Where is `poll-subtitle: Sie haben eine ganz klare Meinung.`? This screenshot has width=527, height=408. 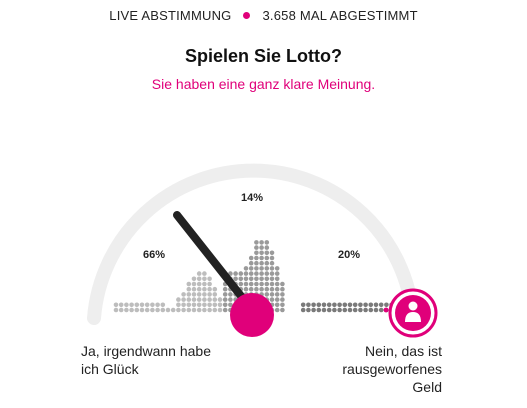 poll-subtitle: Sie haben eine ganz klare Meinung. is located at coordinates (263, 84).